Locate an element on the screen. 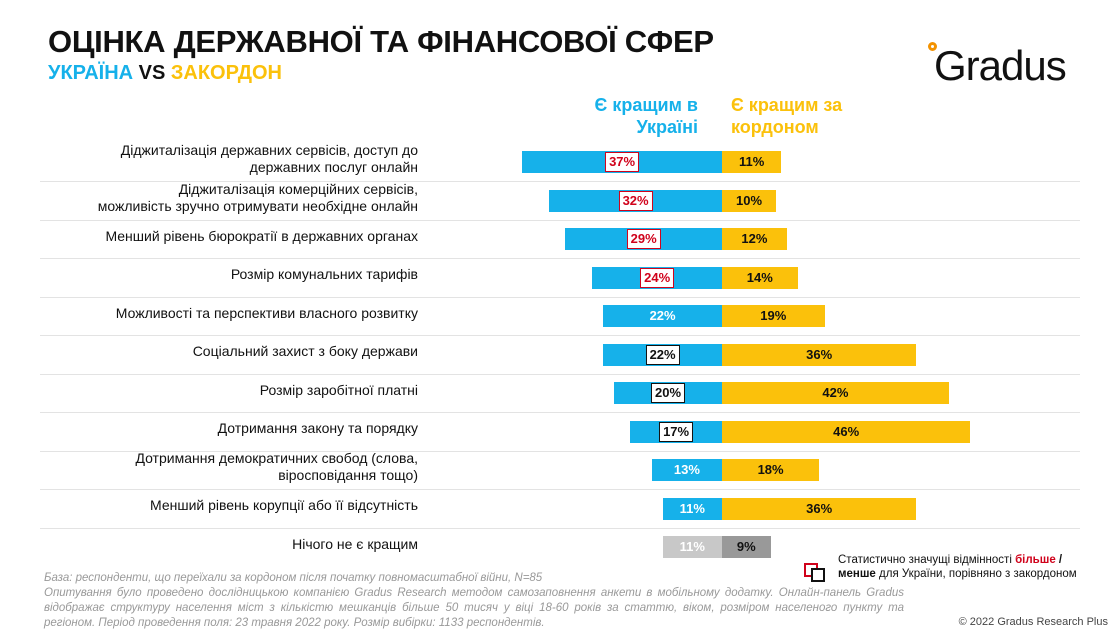 This screenshot has width=1120, height=630. value-label-abroad: 14% is located at coordinates (759, 277).